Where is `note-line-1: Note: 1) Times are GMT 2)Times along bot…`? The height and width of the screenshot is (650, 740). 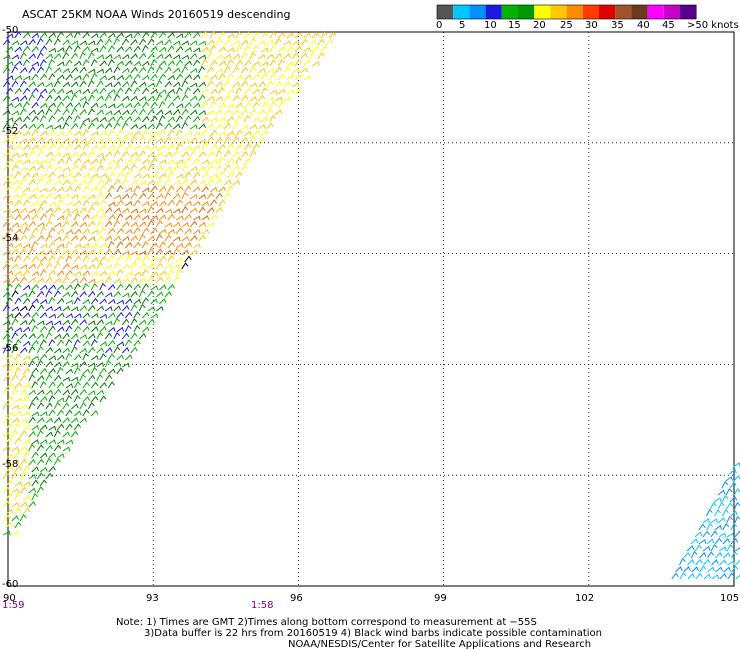
note-line-1: Note: 1) Times are GMT 2)Times along bot… is located at coordinates (326, 622).